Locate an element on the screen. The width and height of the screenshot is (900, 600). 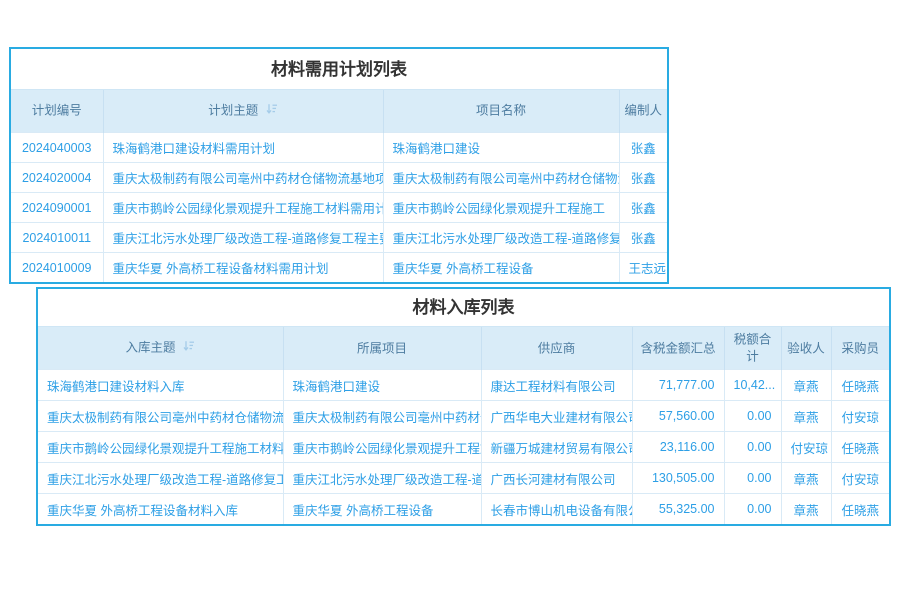
inbound-col-header-inspector: 验收人 is located at coordinates (805, 348).